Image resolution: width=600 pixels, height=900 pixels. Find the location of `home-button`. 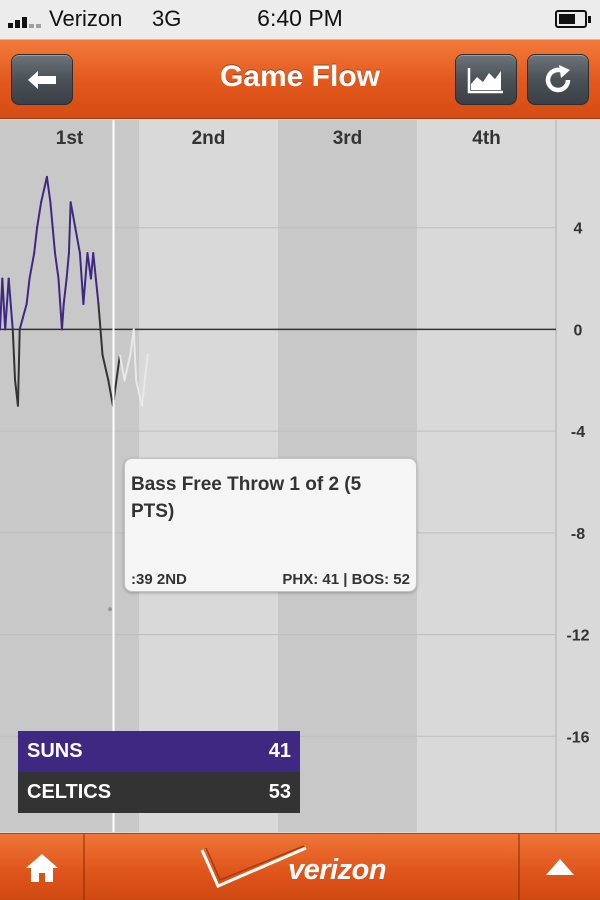

home-button is located at coordinates (41, 867).